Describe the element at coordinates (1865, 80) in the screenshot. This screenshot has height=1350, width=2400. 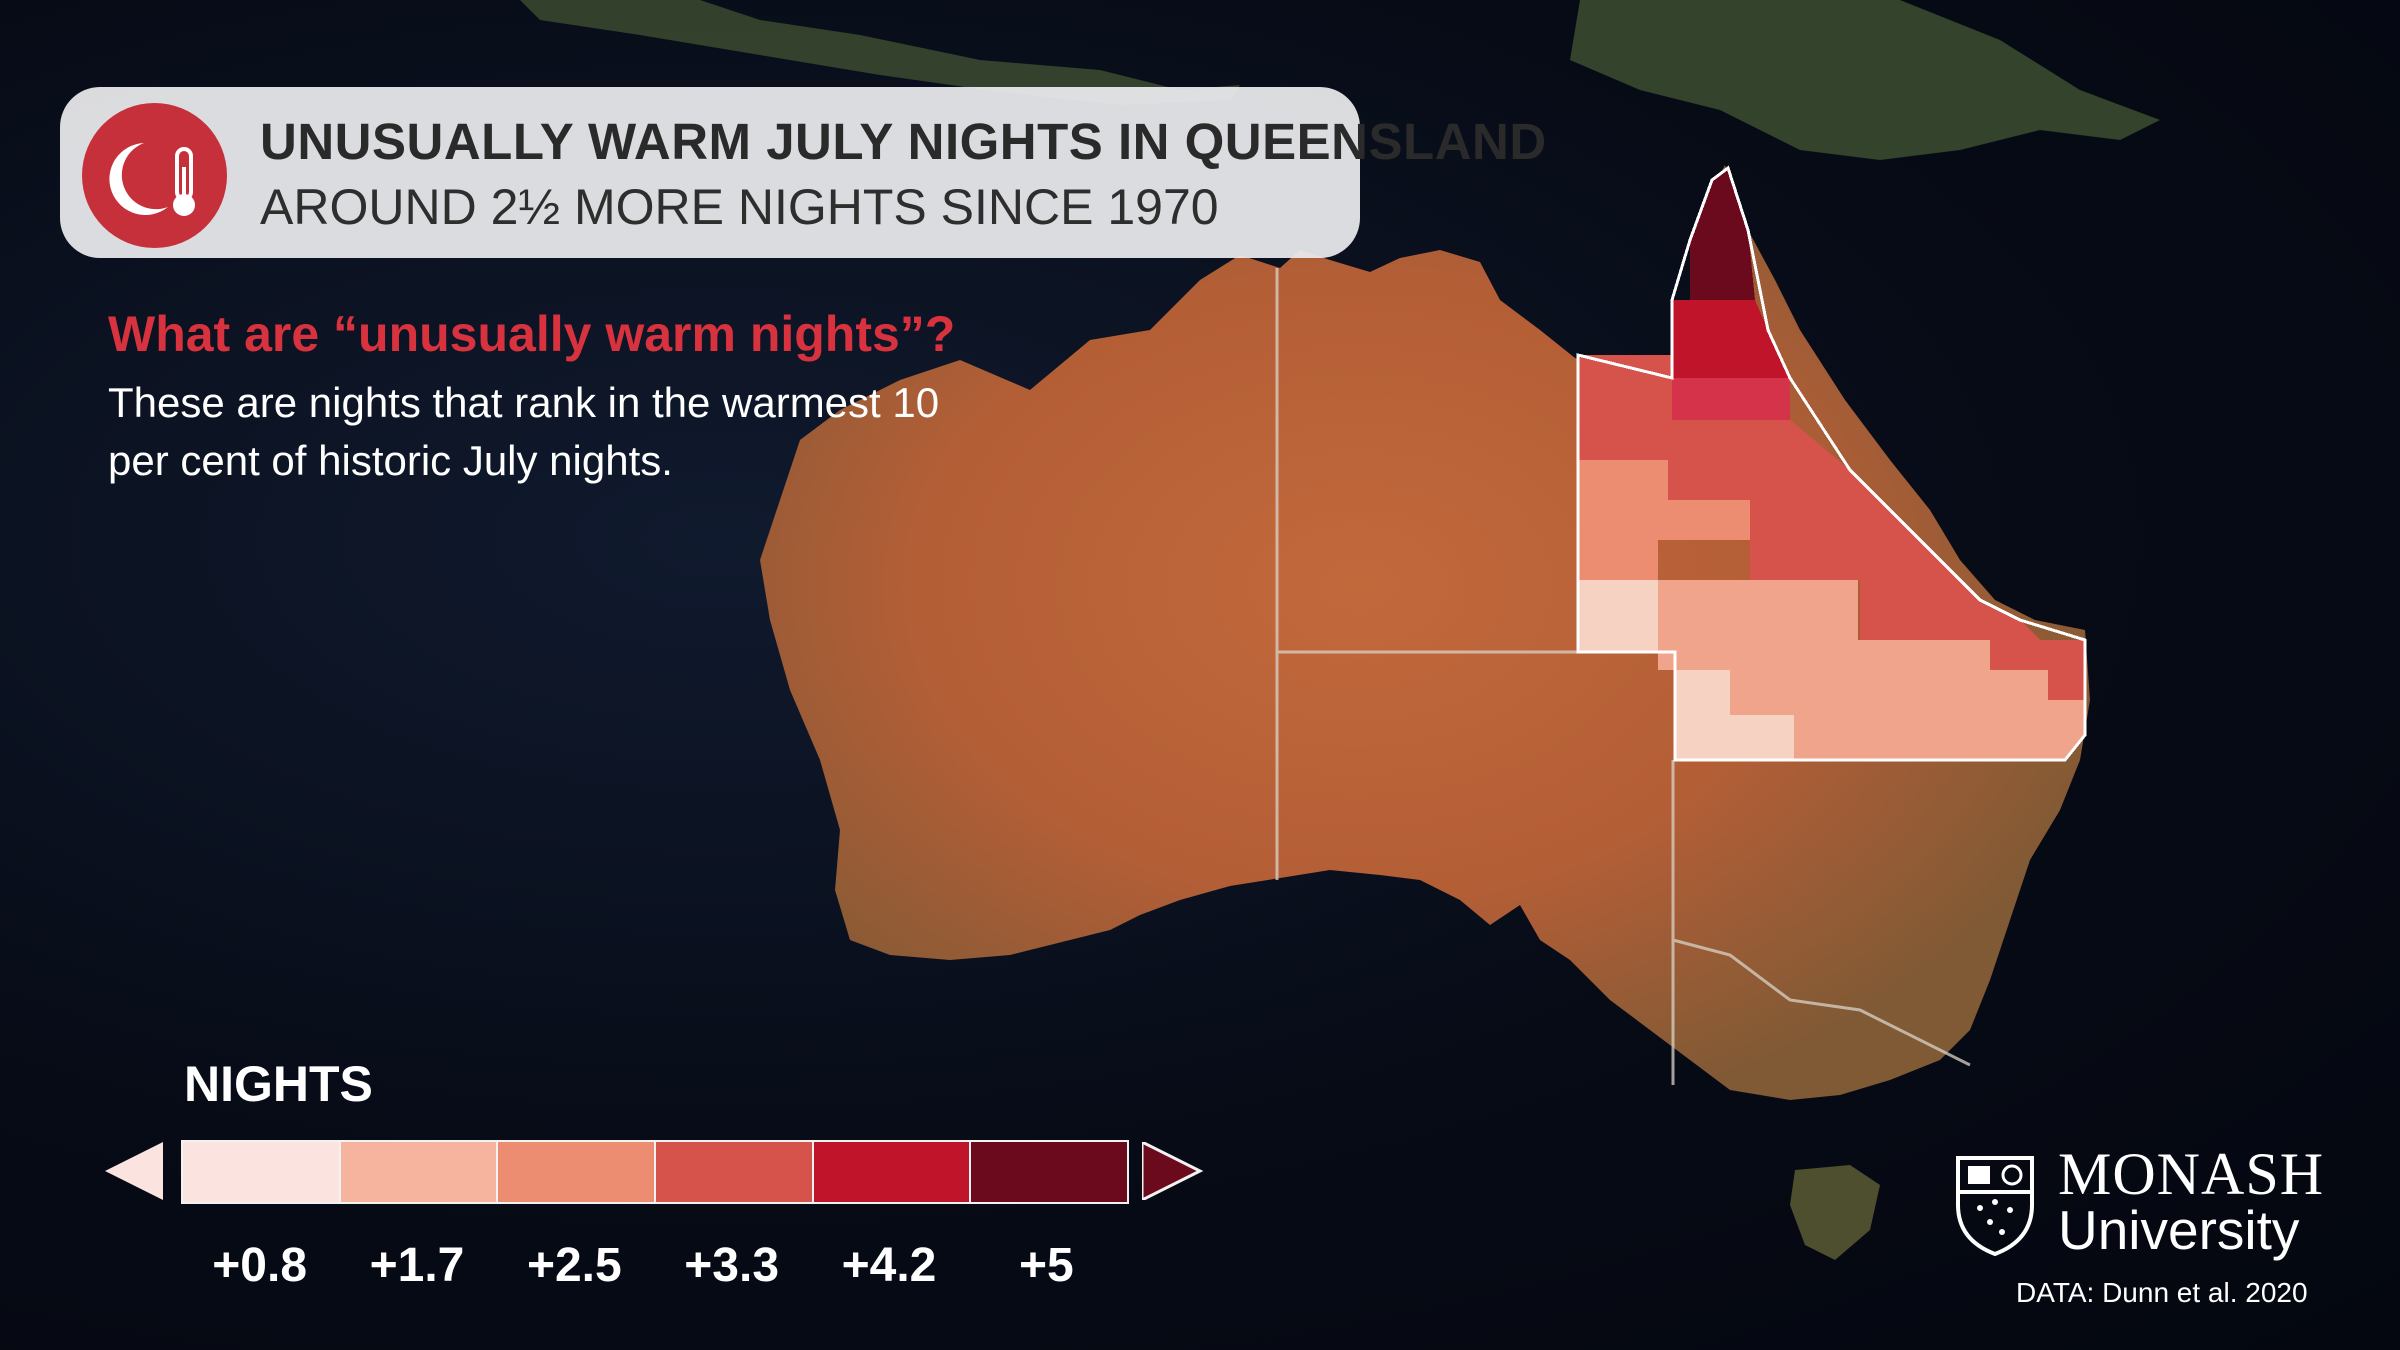
I see `new-guinea-landmass` at that location.